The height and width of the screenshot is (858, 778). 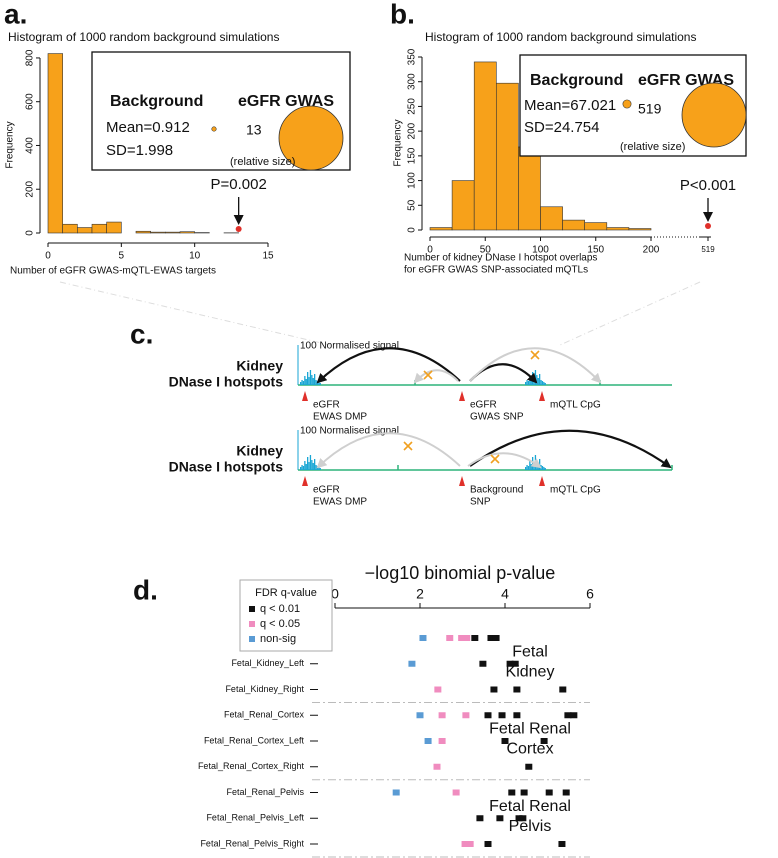 I want to click on x-tick-label: 2, so click(x=420, y=594).